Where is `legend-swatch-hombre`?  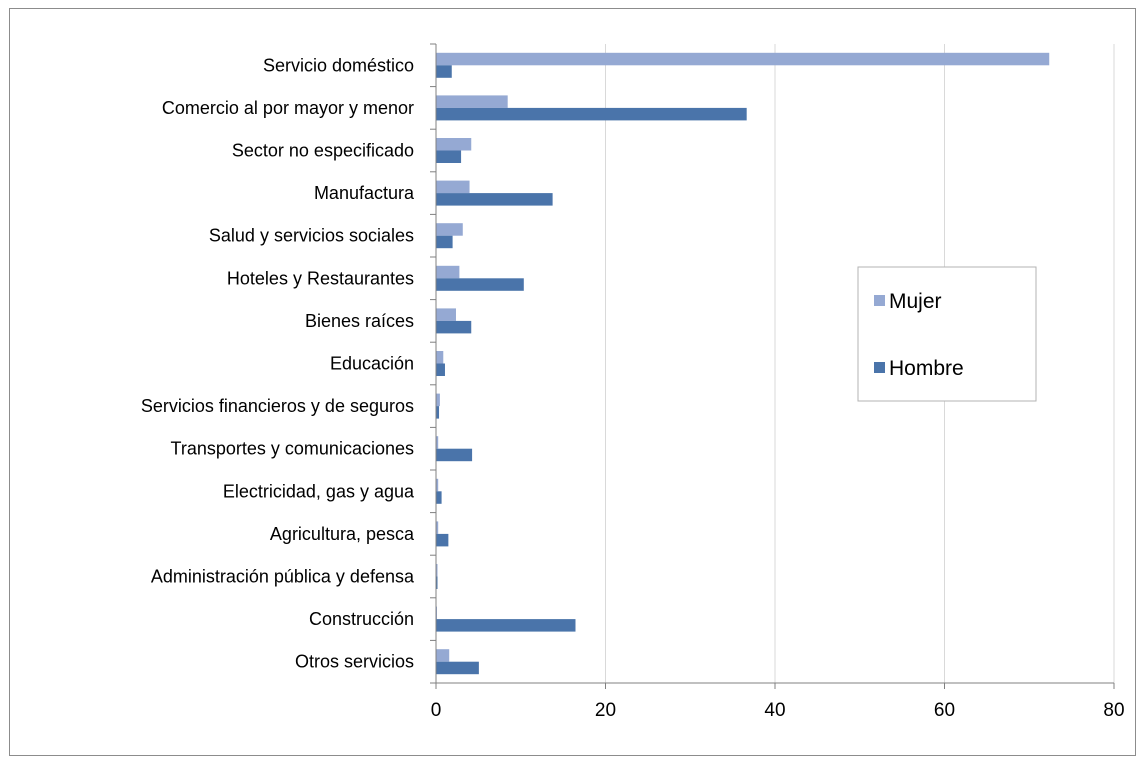 legend-swatch-hombre is located at coordinates (879, 367).